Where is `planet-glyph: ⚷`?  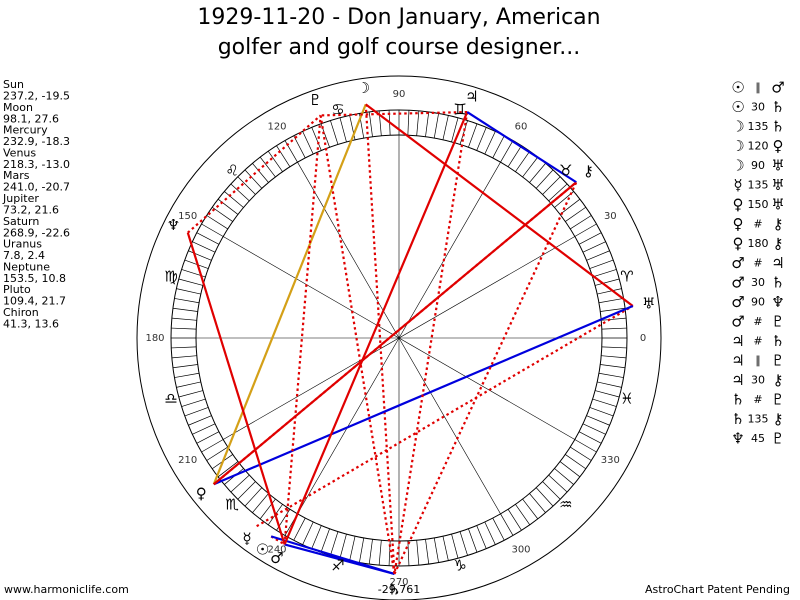 planet-glyph: ⚷ is located at coordinates (588, 171).